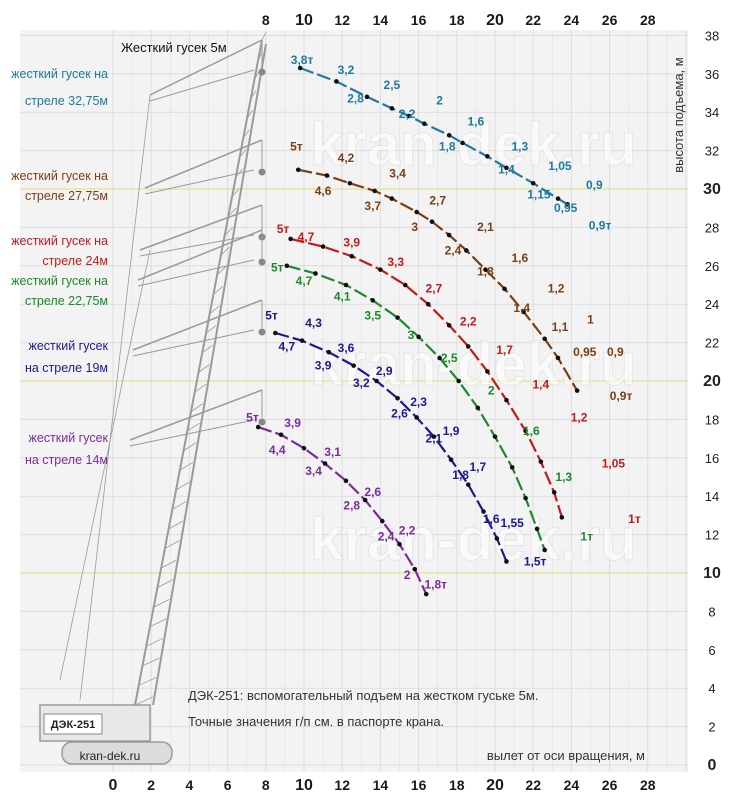  Describe the element at coordinates (66, 196) in the screenshot. I see `series-name-label: стреле 27,75м` at that location.